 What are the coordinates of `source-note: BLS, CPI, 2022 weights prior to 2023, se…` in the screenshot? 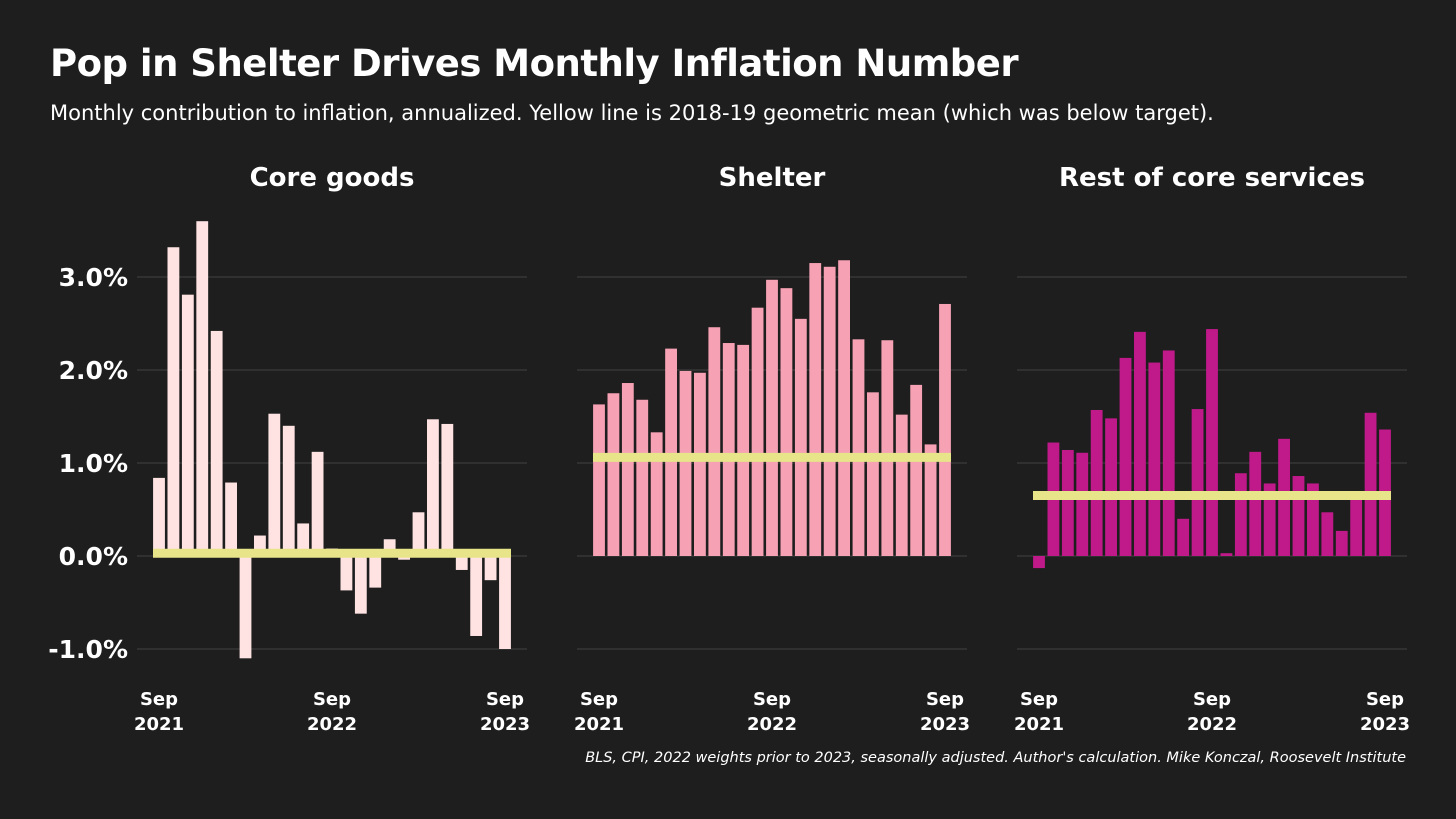 It's located at (995, 758).